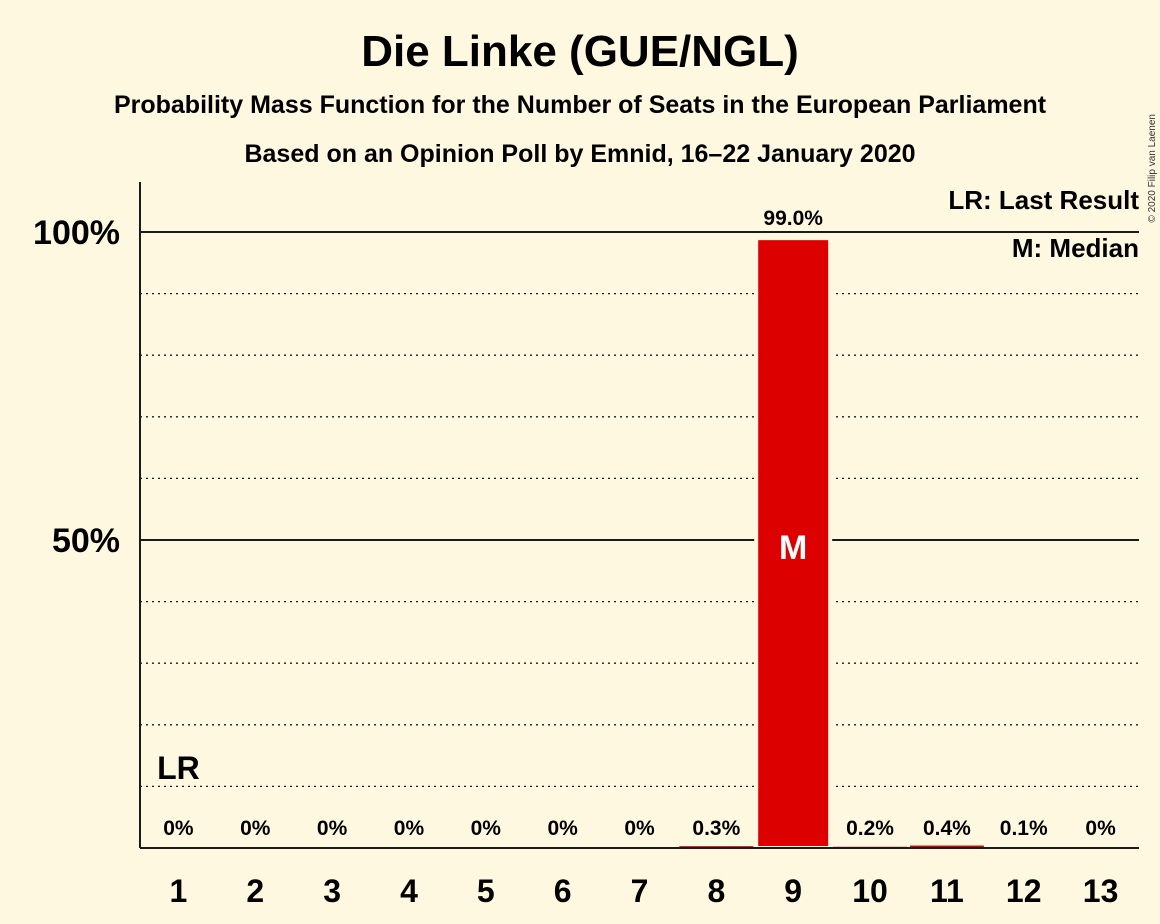 The height and width of the screenshot is (924, 1160). Describe the element at coordinates (640, 891) in the screenshot. I see `x-tick-label: 7` at that location.